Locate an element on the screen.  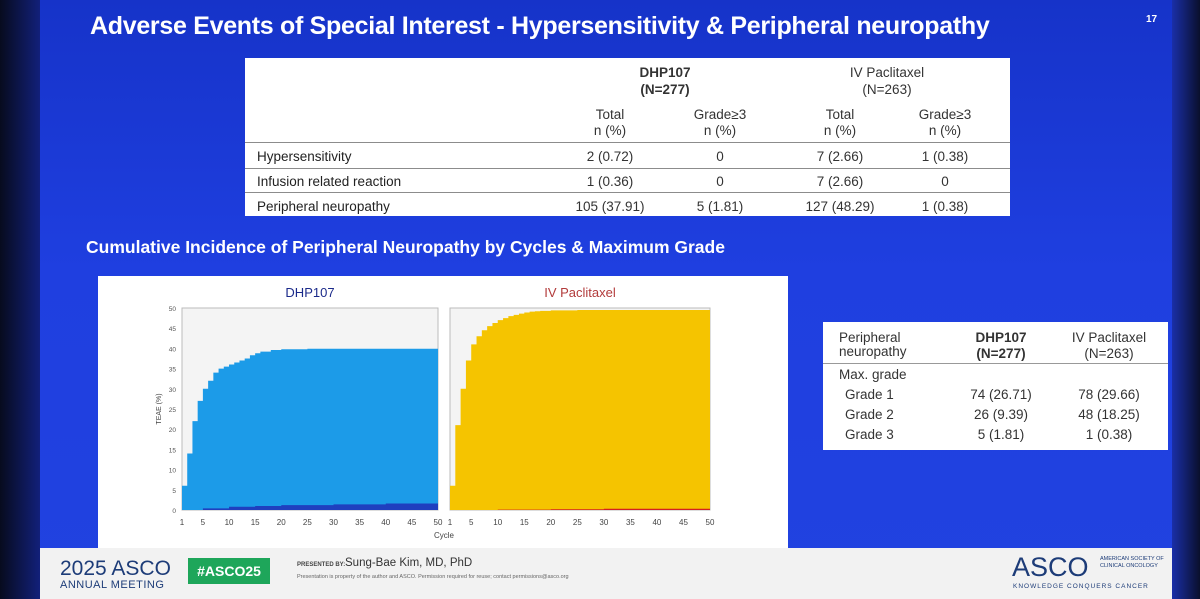
asco-society-name: AMERICAN SOCIETY OF CLINICAL ONCOLOGY is located at coordinates (1132, 562).